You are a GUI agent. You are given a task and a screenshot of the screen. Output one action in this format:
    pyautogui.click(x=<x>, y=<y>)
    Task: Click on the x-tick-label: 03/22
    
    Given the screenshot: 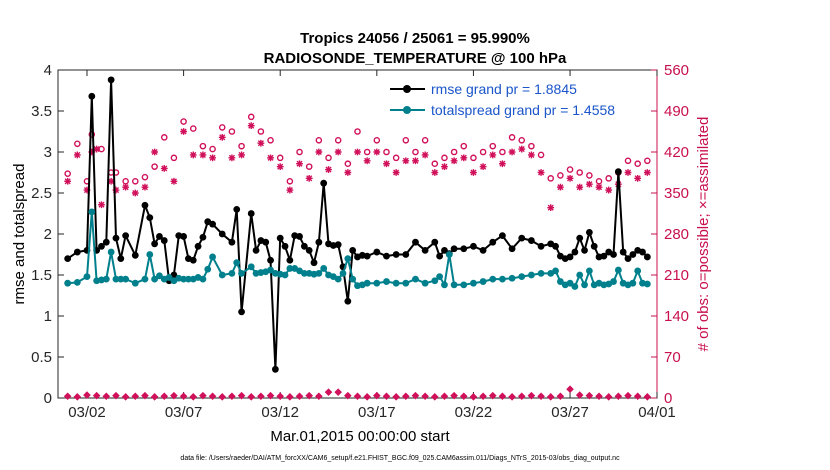 What is the action you would take?
    pyautogui.click(x=474, y=412)
    